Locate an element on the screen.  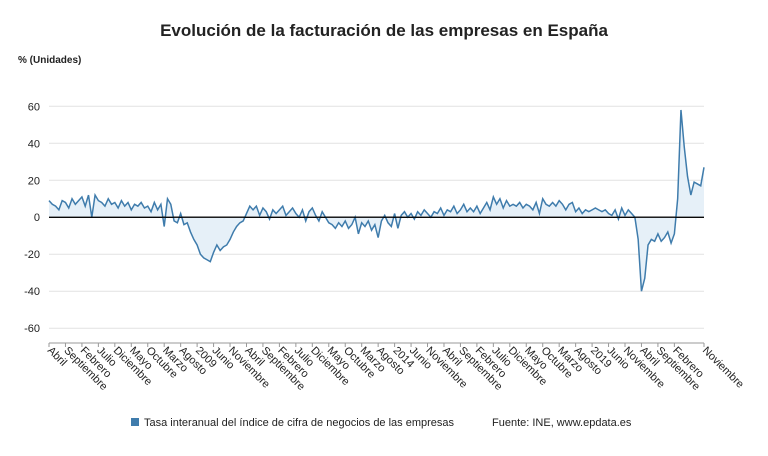
legend-swatch is located at coordinates (135, 422).